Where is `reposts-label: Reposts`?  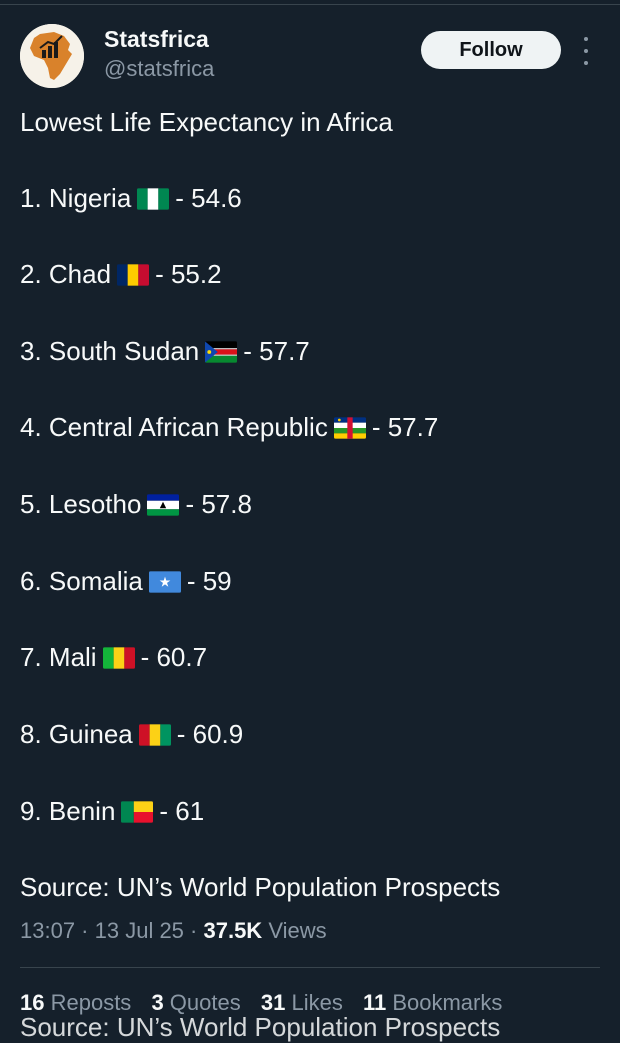
reposts-label: Reposts is located at coordinates (88, 1002).